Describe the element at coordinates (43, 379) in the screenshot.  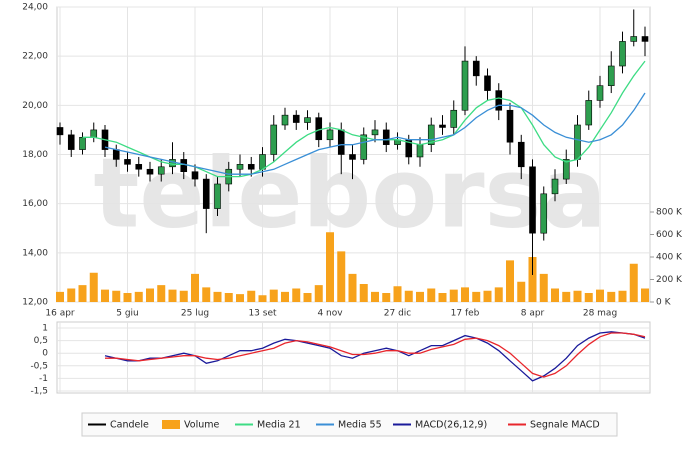
I see `macd-tick-label: -1` at that location.